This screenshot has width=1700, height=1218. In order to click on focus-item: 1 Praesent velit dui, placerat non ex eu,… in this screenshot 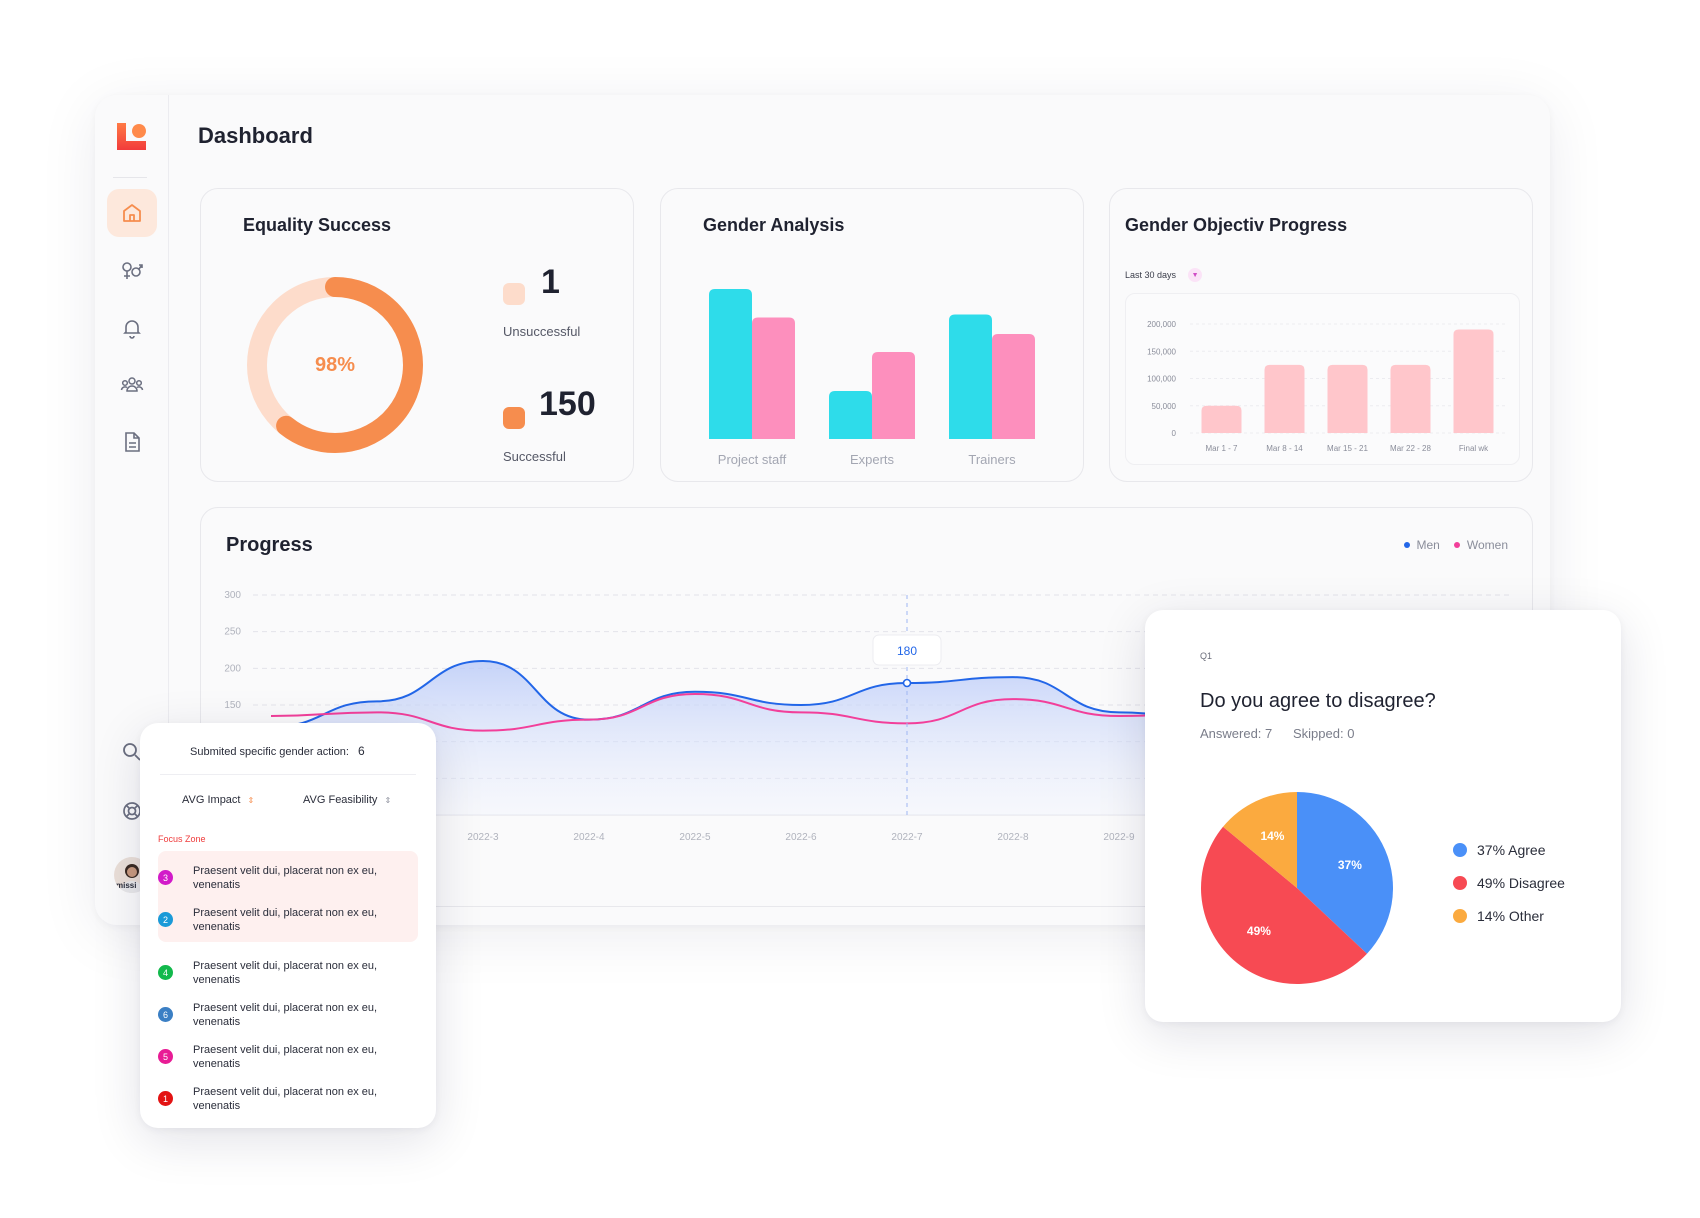, I will do `click(278, 1099)`.